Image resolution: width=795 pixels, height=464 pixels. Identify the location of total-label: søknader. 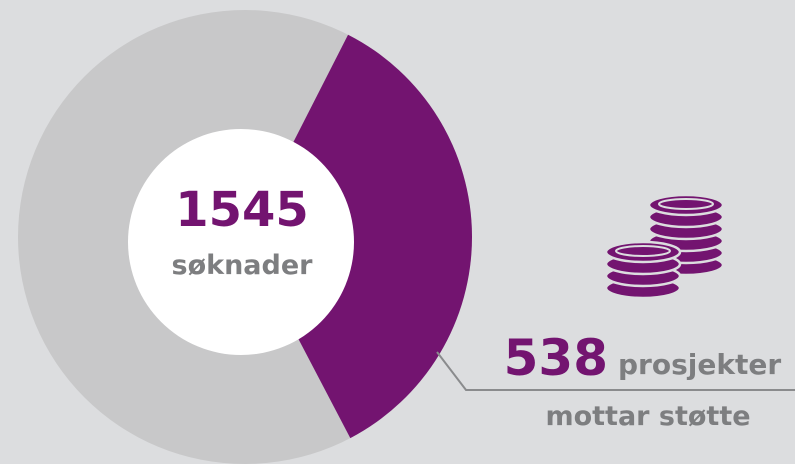
(243, 265).